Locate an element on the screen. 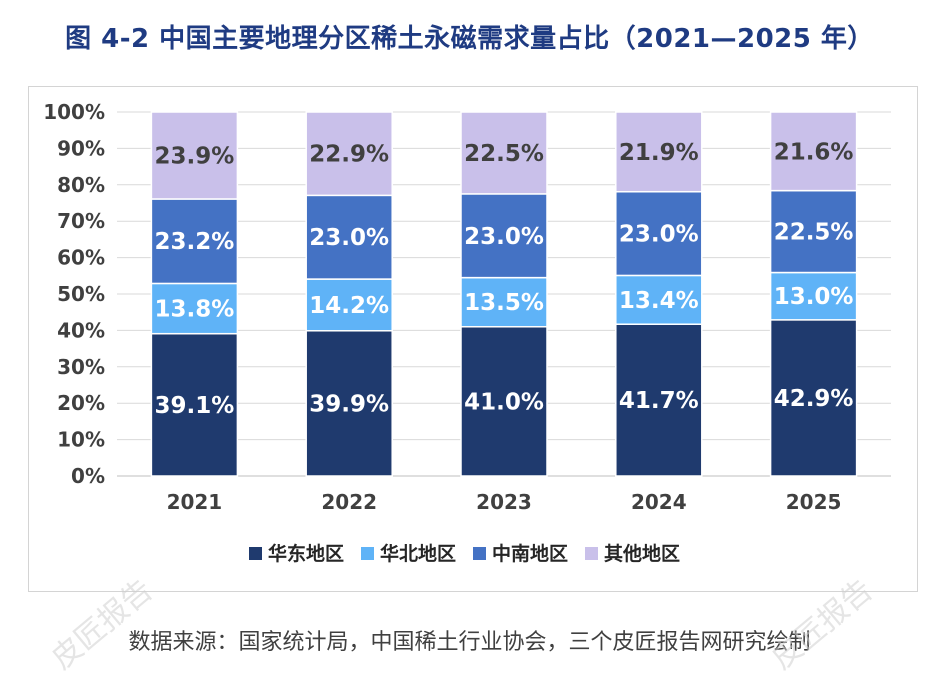  data-label: 39.1% is located at coordinates (195, 406).